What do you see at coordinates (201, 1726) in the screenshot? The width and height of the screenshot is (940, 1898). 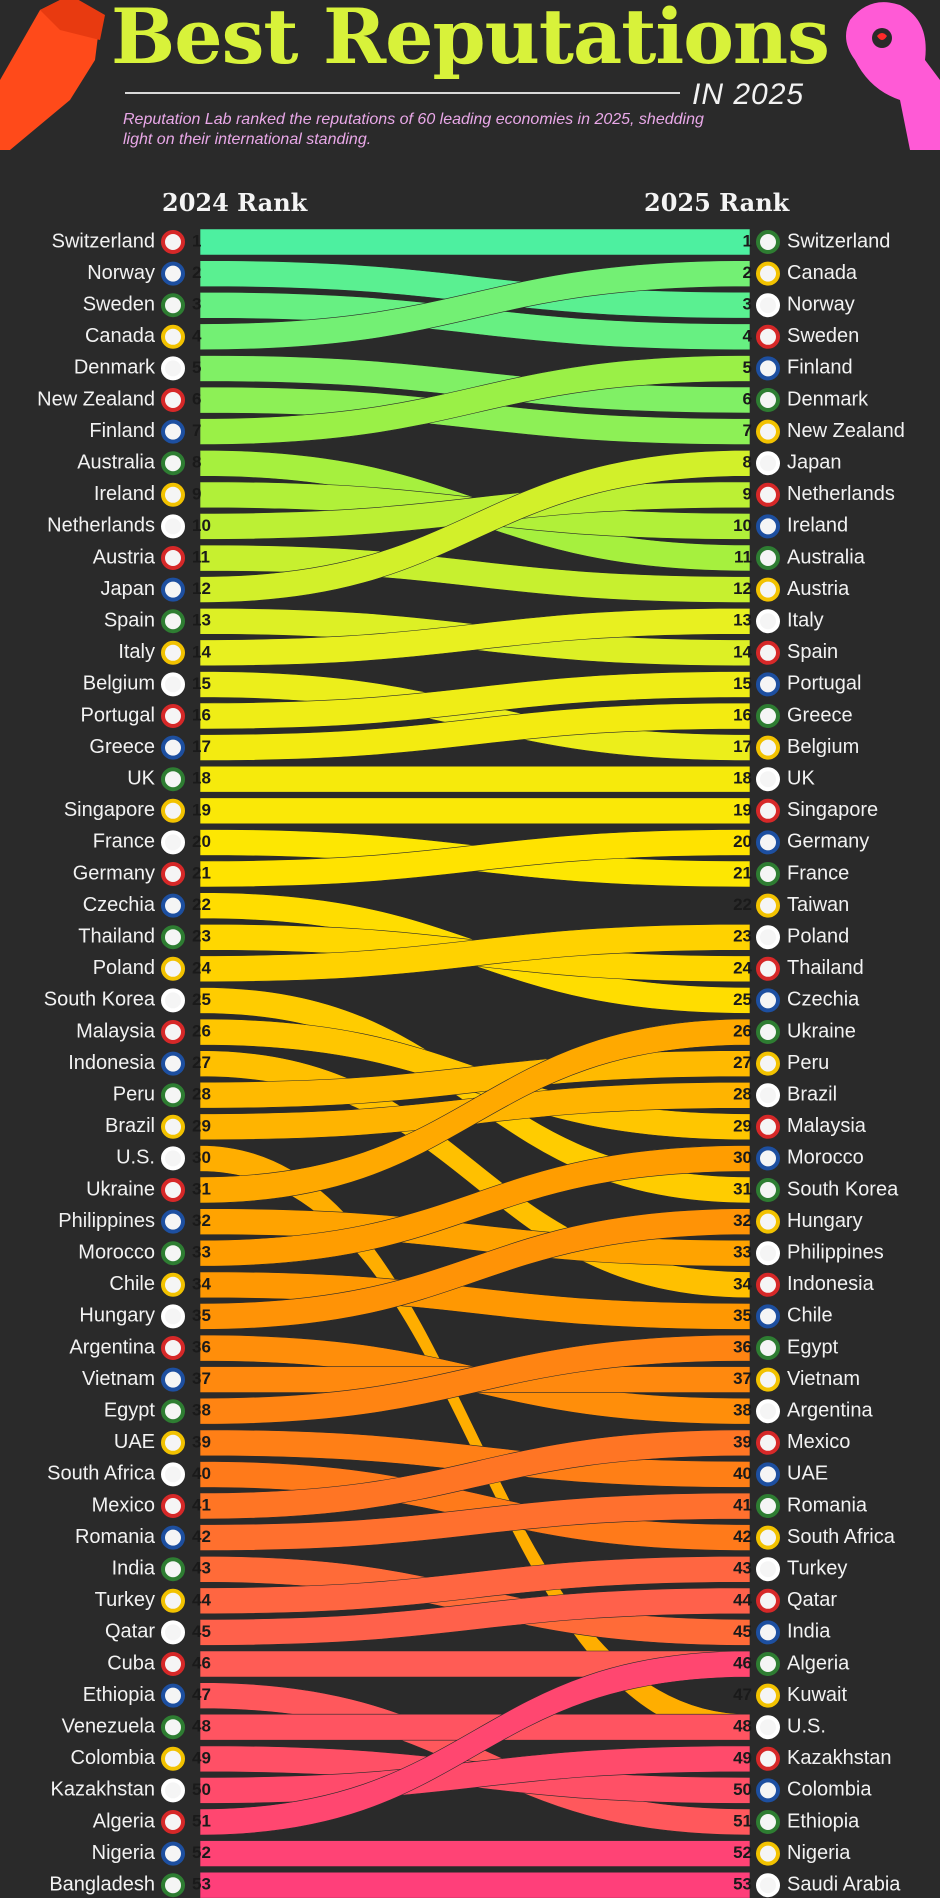 I see `rank-2024: 48` at bounding box center [201, 1726].